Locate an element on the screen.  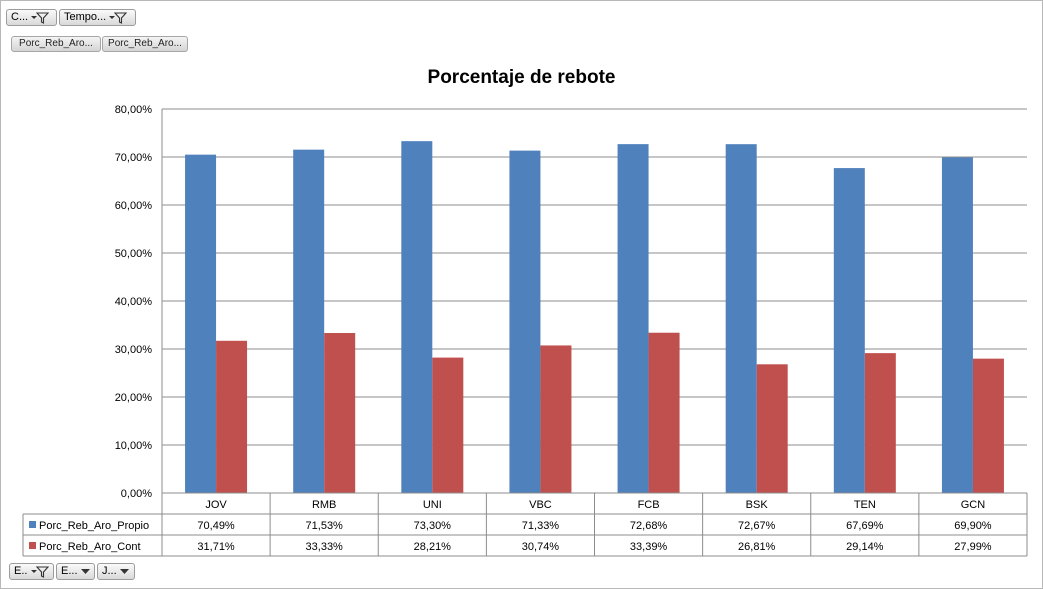
bar-cont-jov is located at coordinates (232, 416).